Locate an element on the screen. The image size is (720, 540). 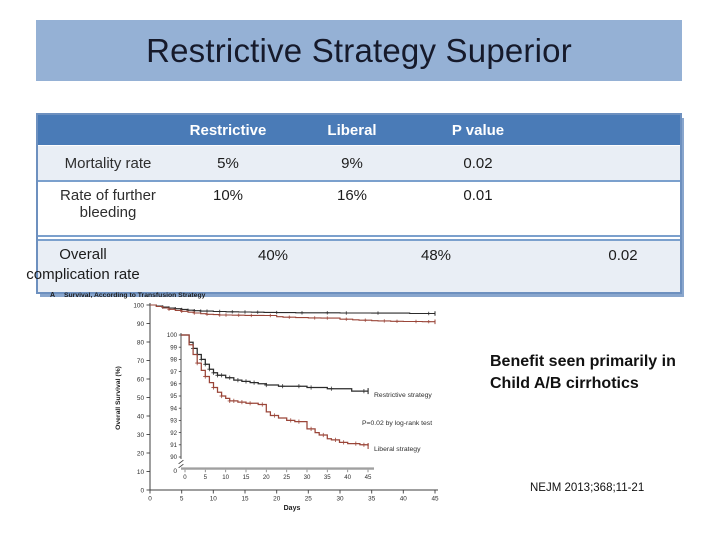
row-label: Mortality rate is located at coordinates (108, 163).